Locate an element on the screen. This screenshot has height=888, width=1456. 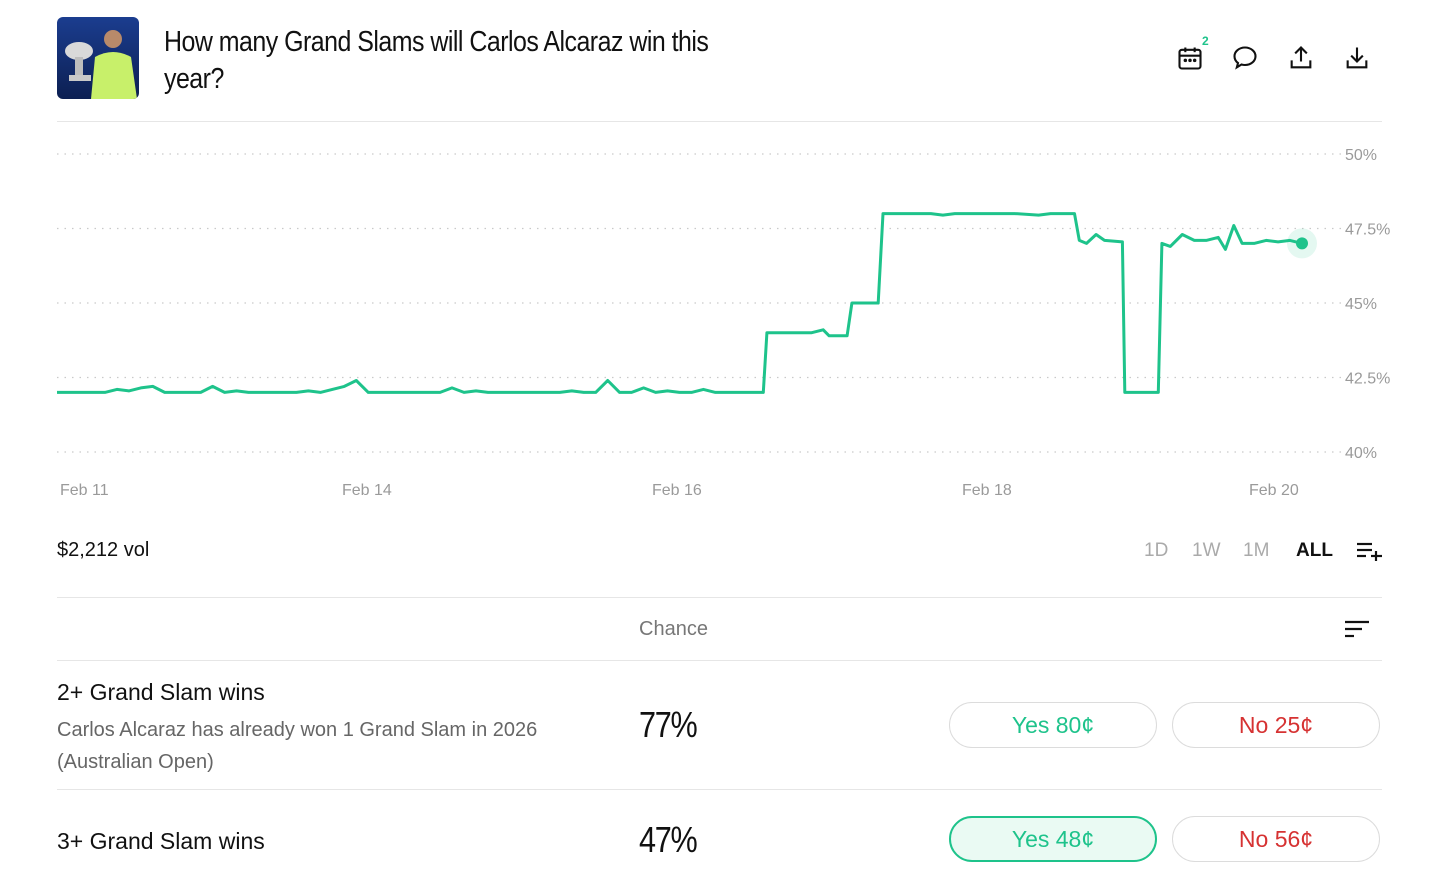
header-divider is located at coordinates (719, 121).